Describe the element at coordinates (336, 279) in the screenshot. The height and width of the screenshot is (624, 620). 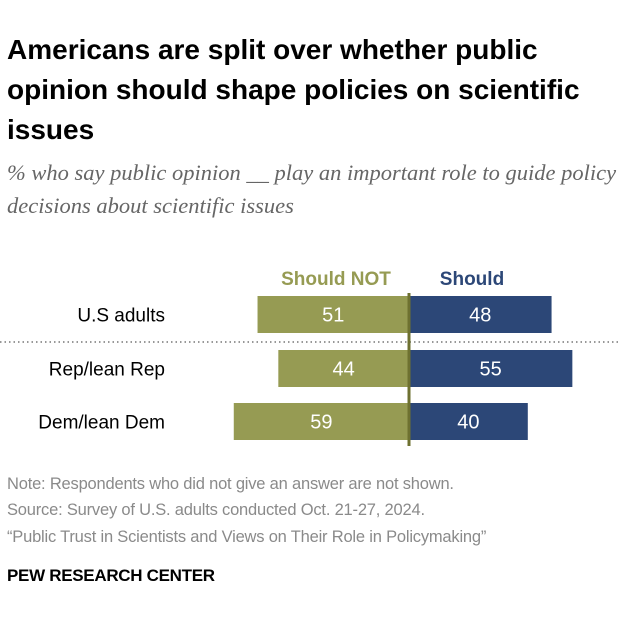
I see `legend-label-should-not: Should NOT` at that location.